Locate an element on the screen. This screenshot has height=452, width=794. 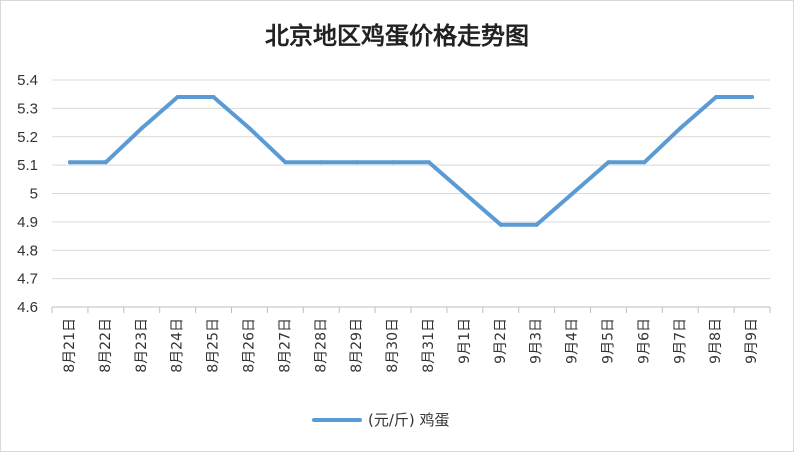
x-axis is located at coordinates (411, 309).